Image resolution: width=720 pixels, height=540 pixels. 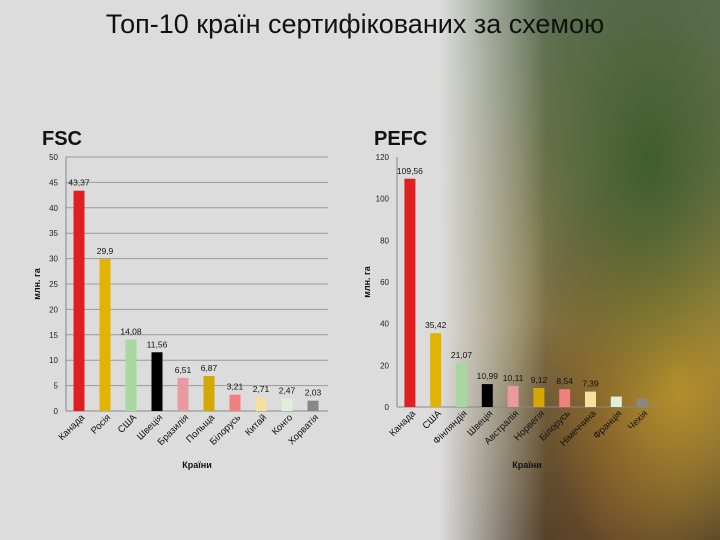 I want to click on fsc-data-label: 43,37, so click(x=79, y=183).